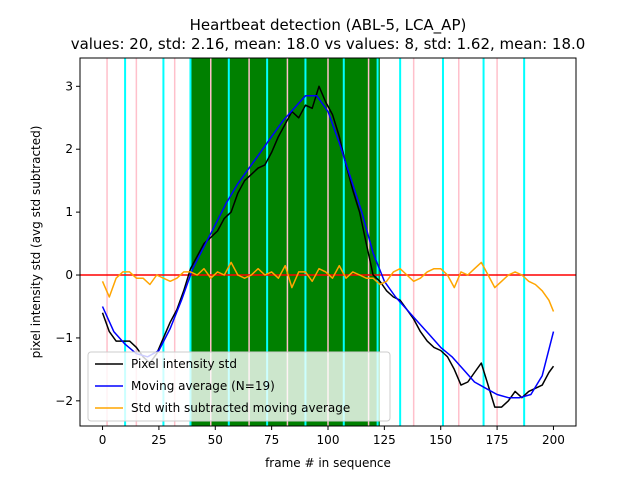 This screenshot has width=640, height=480. What do you see at coordinates (64, 338) in the screenshot?
I see `y-tick-label: −1` at bounding box center [64, 338].